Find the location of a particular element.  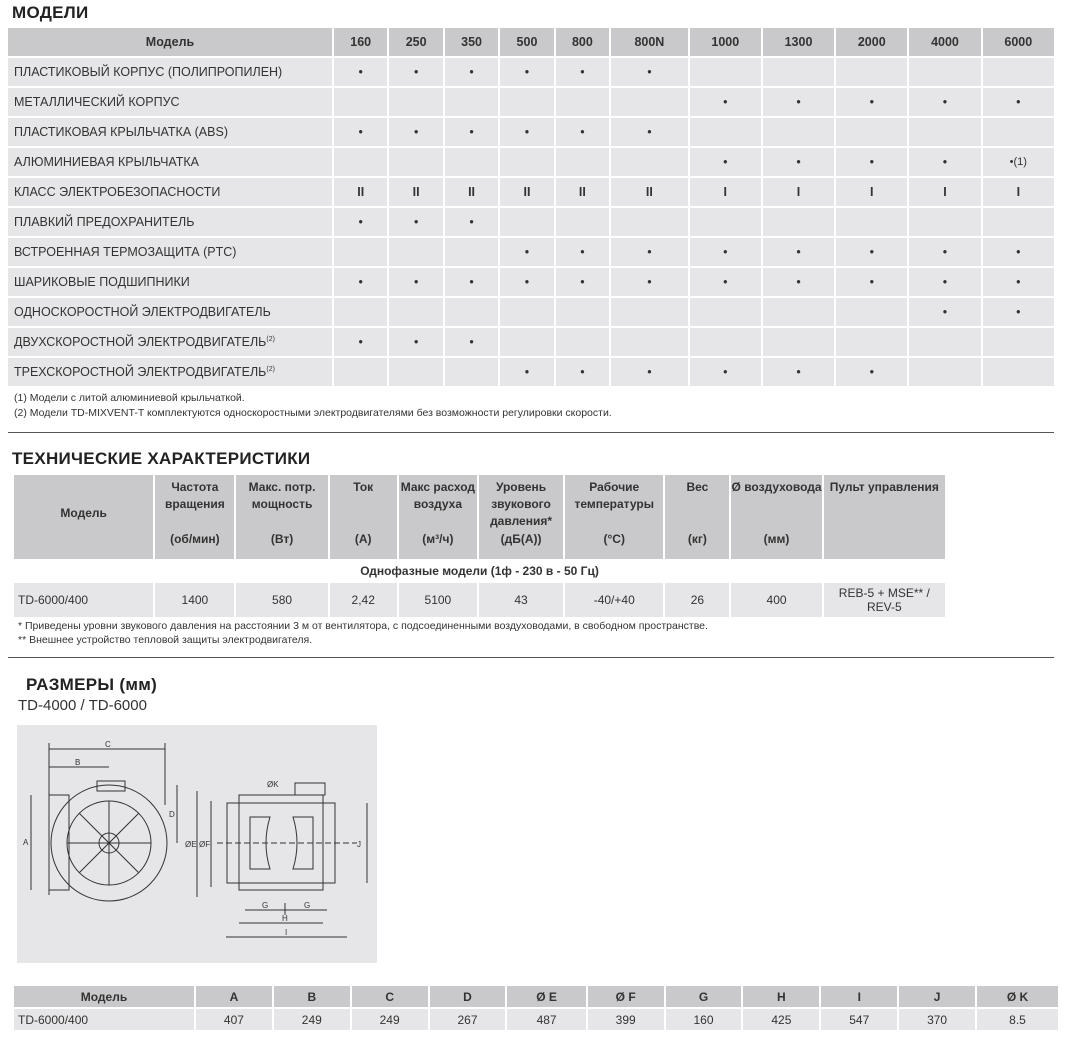

header-model: 4000 is located at coordinates (945, 42).